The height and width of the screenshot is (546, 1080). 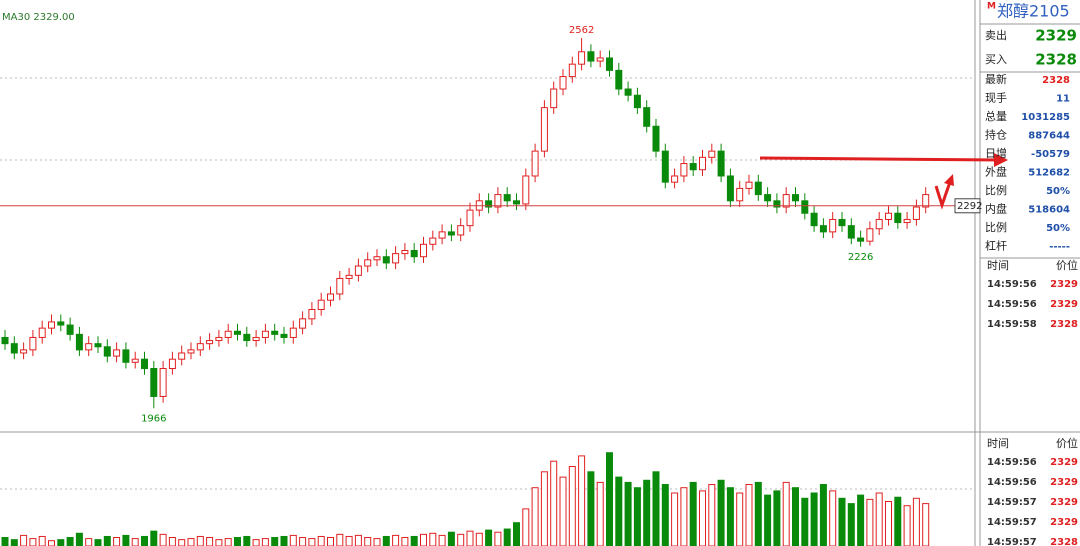 What do you see at coordinates (581, 30) in the screenshot?
I see `high-annotation: 2562` at bounding box center [581, 30].